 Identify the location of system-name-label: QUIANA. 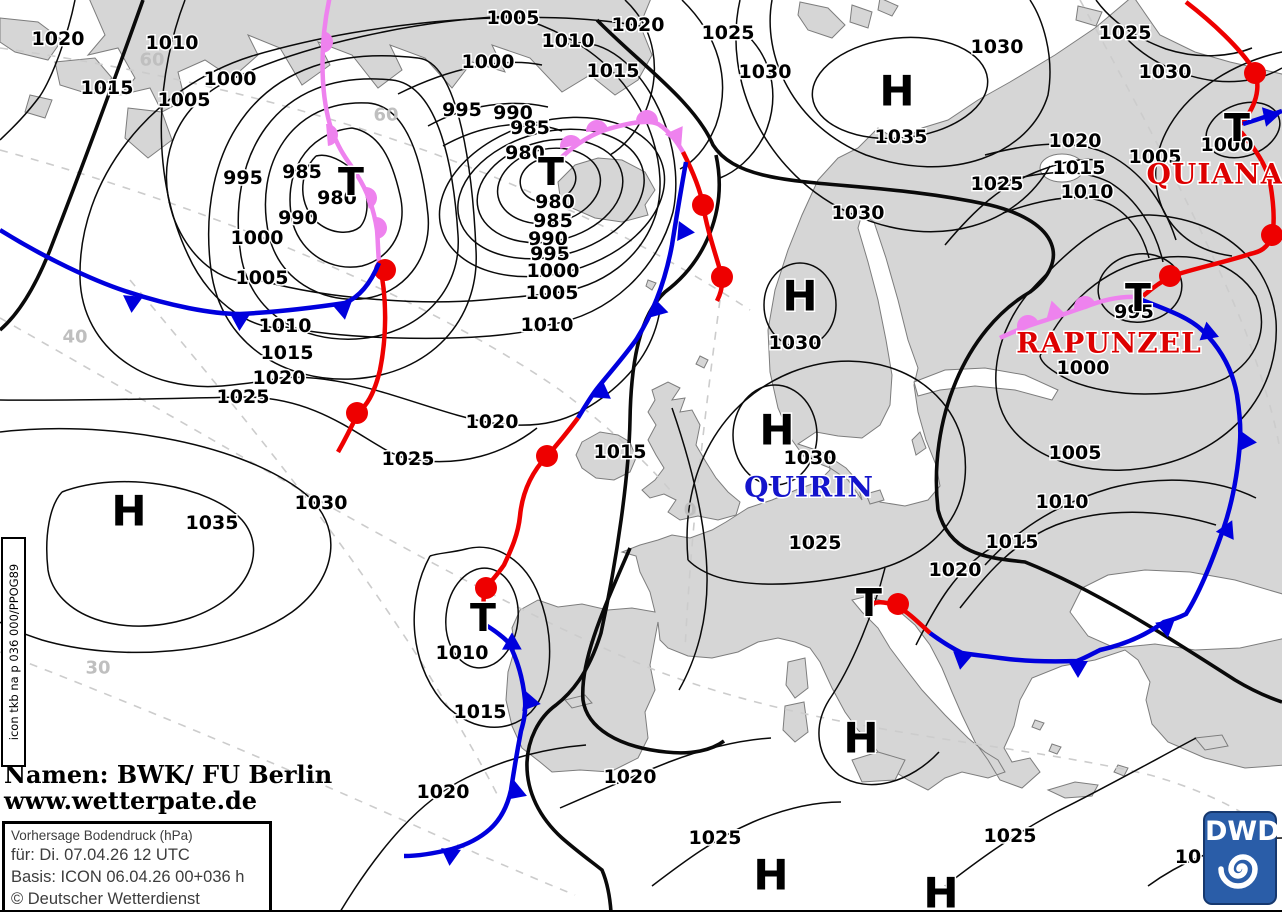
(1214, 174).